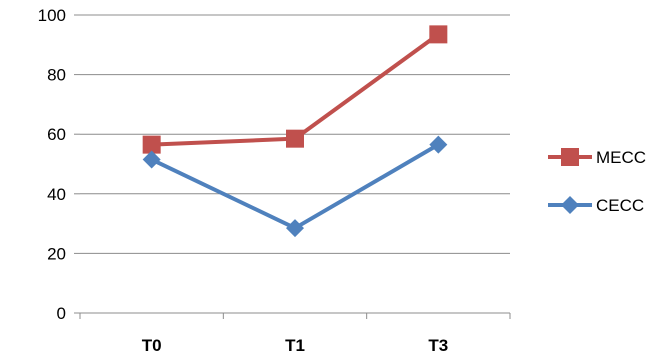  I want to click on x-category-label: T3, so click(438, 345).